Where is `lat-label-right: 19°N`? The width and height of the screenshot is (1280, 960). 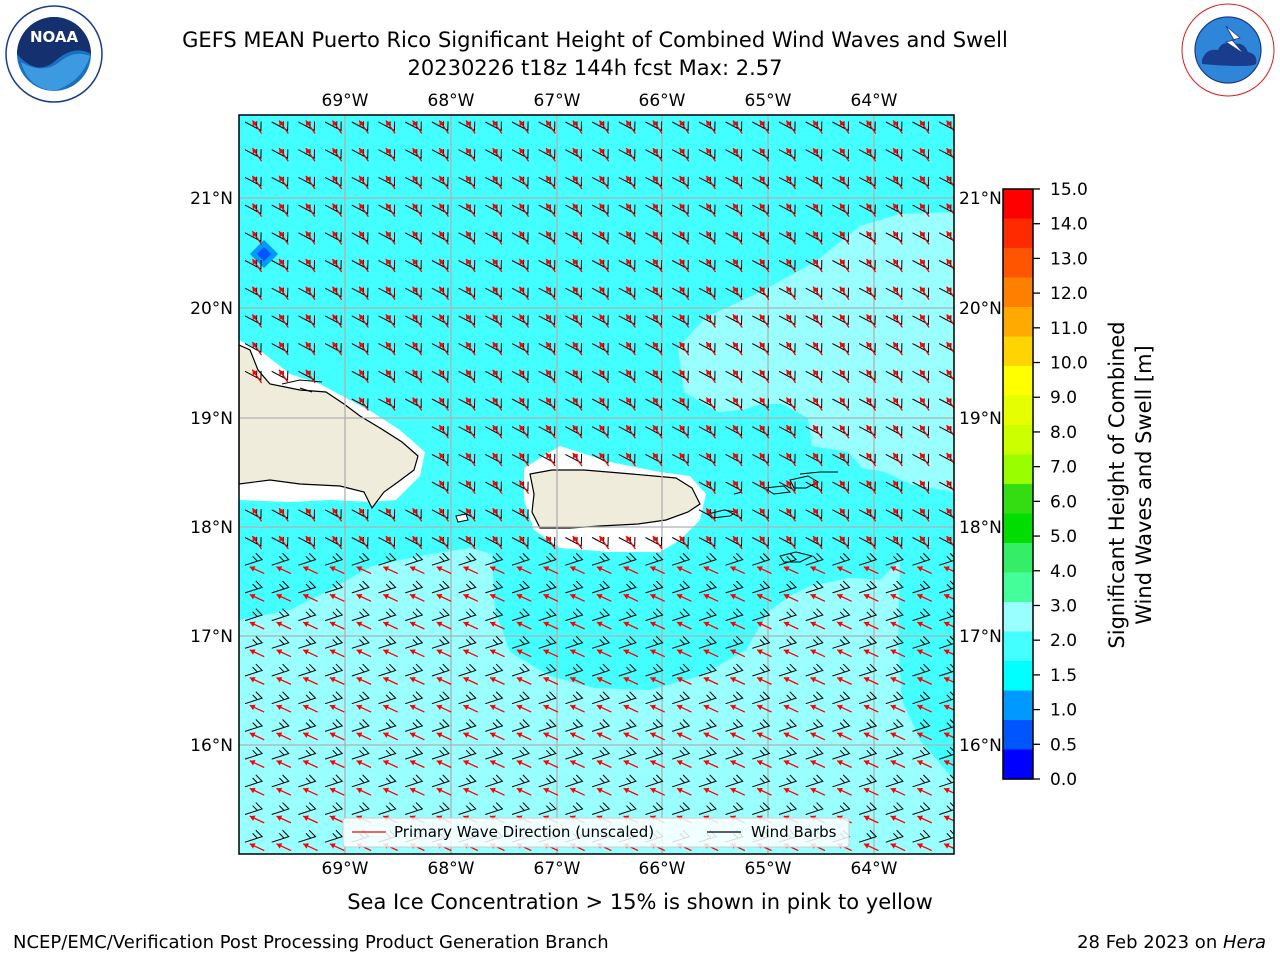
lat-label-right: 19°N is located at coordinates (980, 419).